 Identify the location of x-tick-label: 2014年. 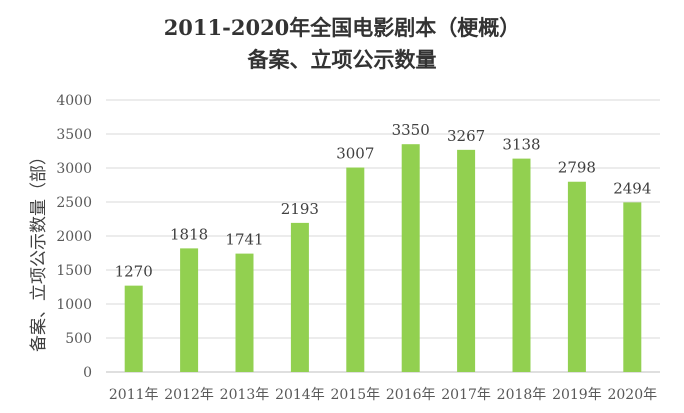
(300, 395).